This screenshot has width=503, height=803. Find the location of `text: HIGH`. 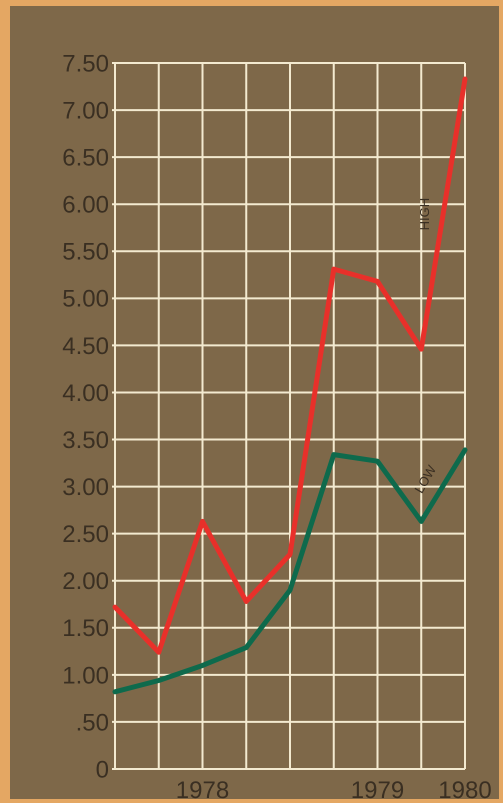

text: HIGH is located at coordinates (424, 214).